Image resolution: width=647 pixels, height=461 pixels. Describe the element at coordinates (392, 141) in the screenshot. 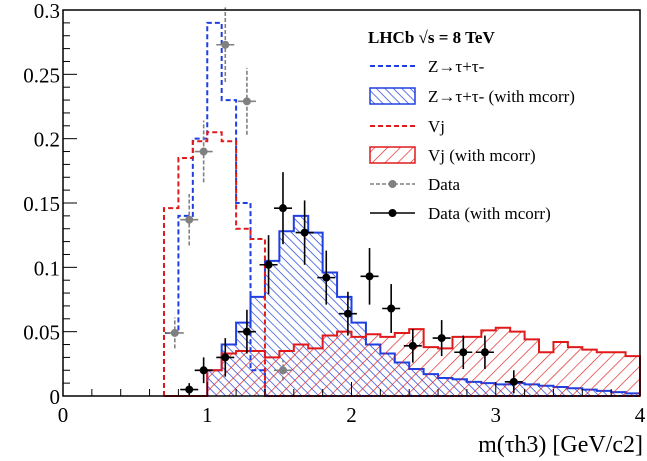

I see `legend-swatches` at that location.